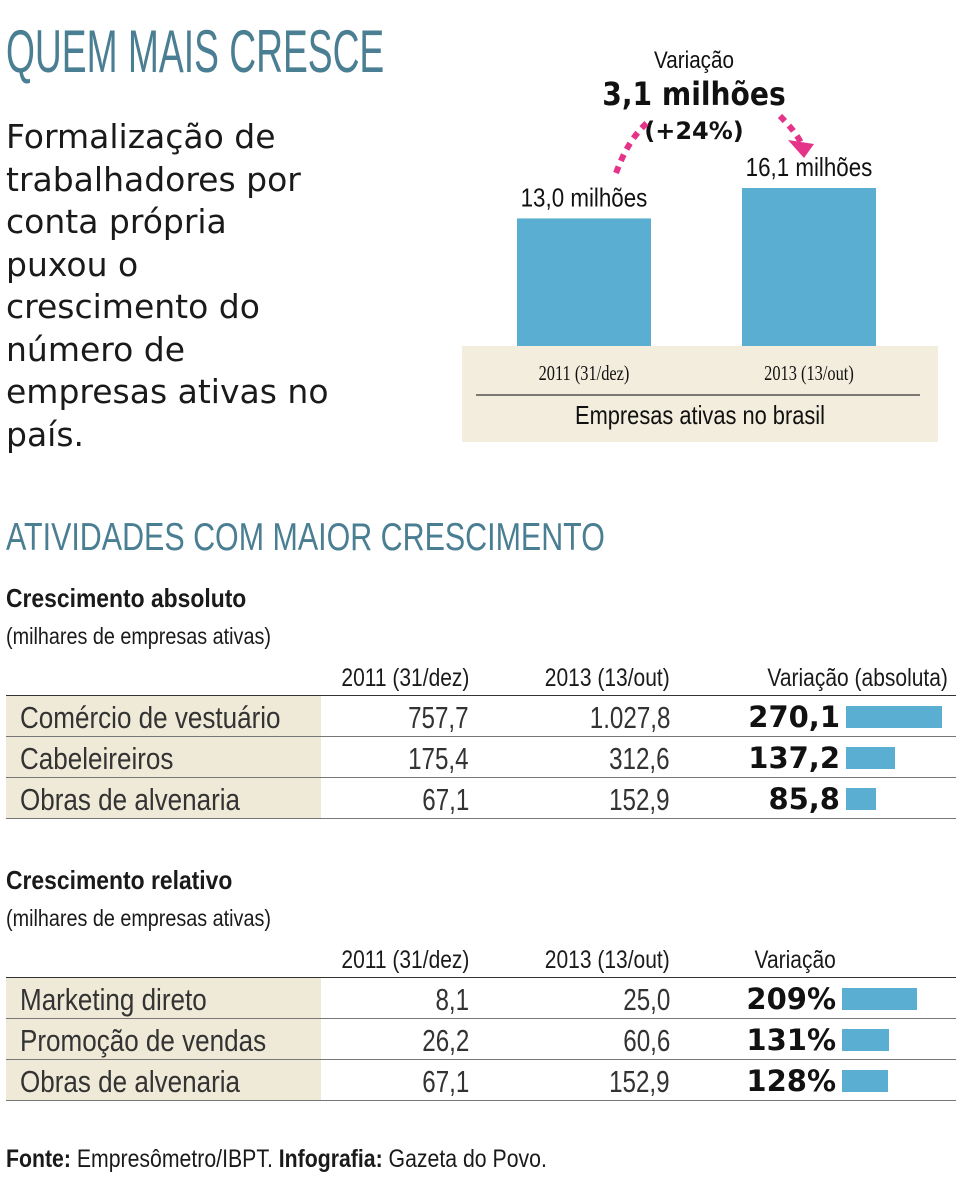 Image resolution: width=960 pixels, height=1180 pixels. Describe the element at coordinates (38, 1159) in the screenshot. I see `source-label: Fonte:` at that location.